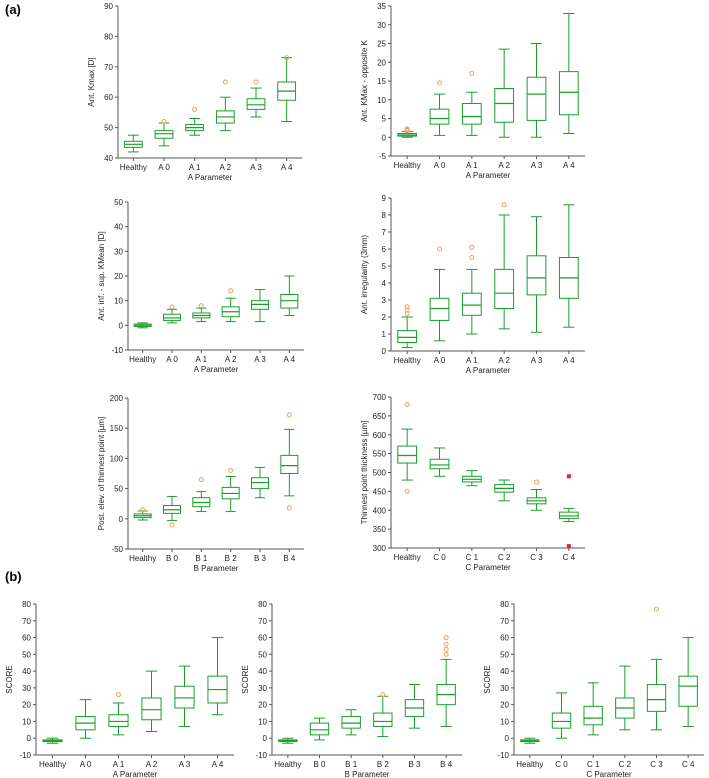  What do you see at coordinates (108, 36) in the screenshot?
I see `y-tick-label: 80` at bounding box center [108, 36].